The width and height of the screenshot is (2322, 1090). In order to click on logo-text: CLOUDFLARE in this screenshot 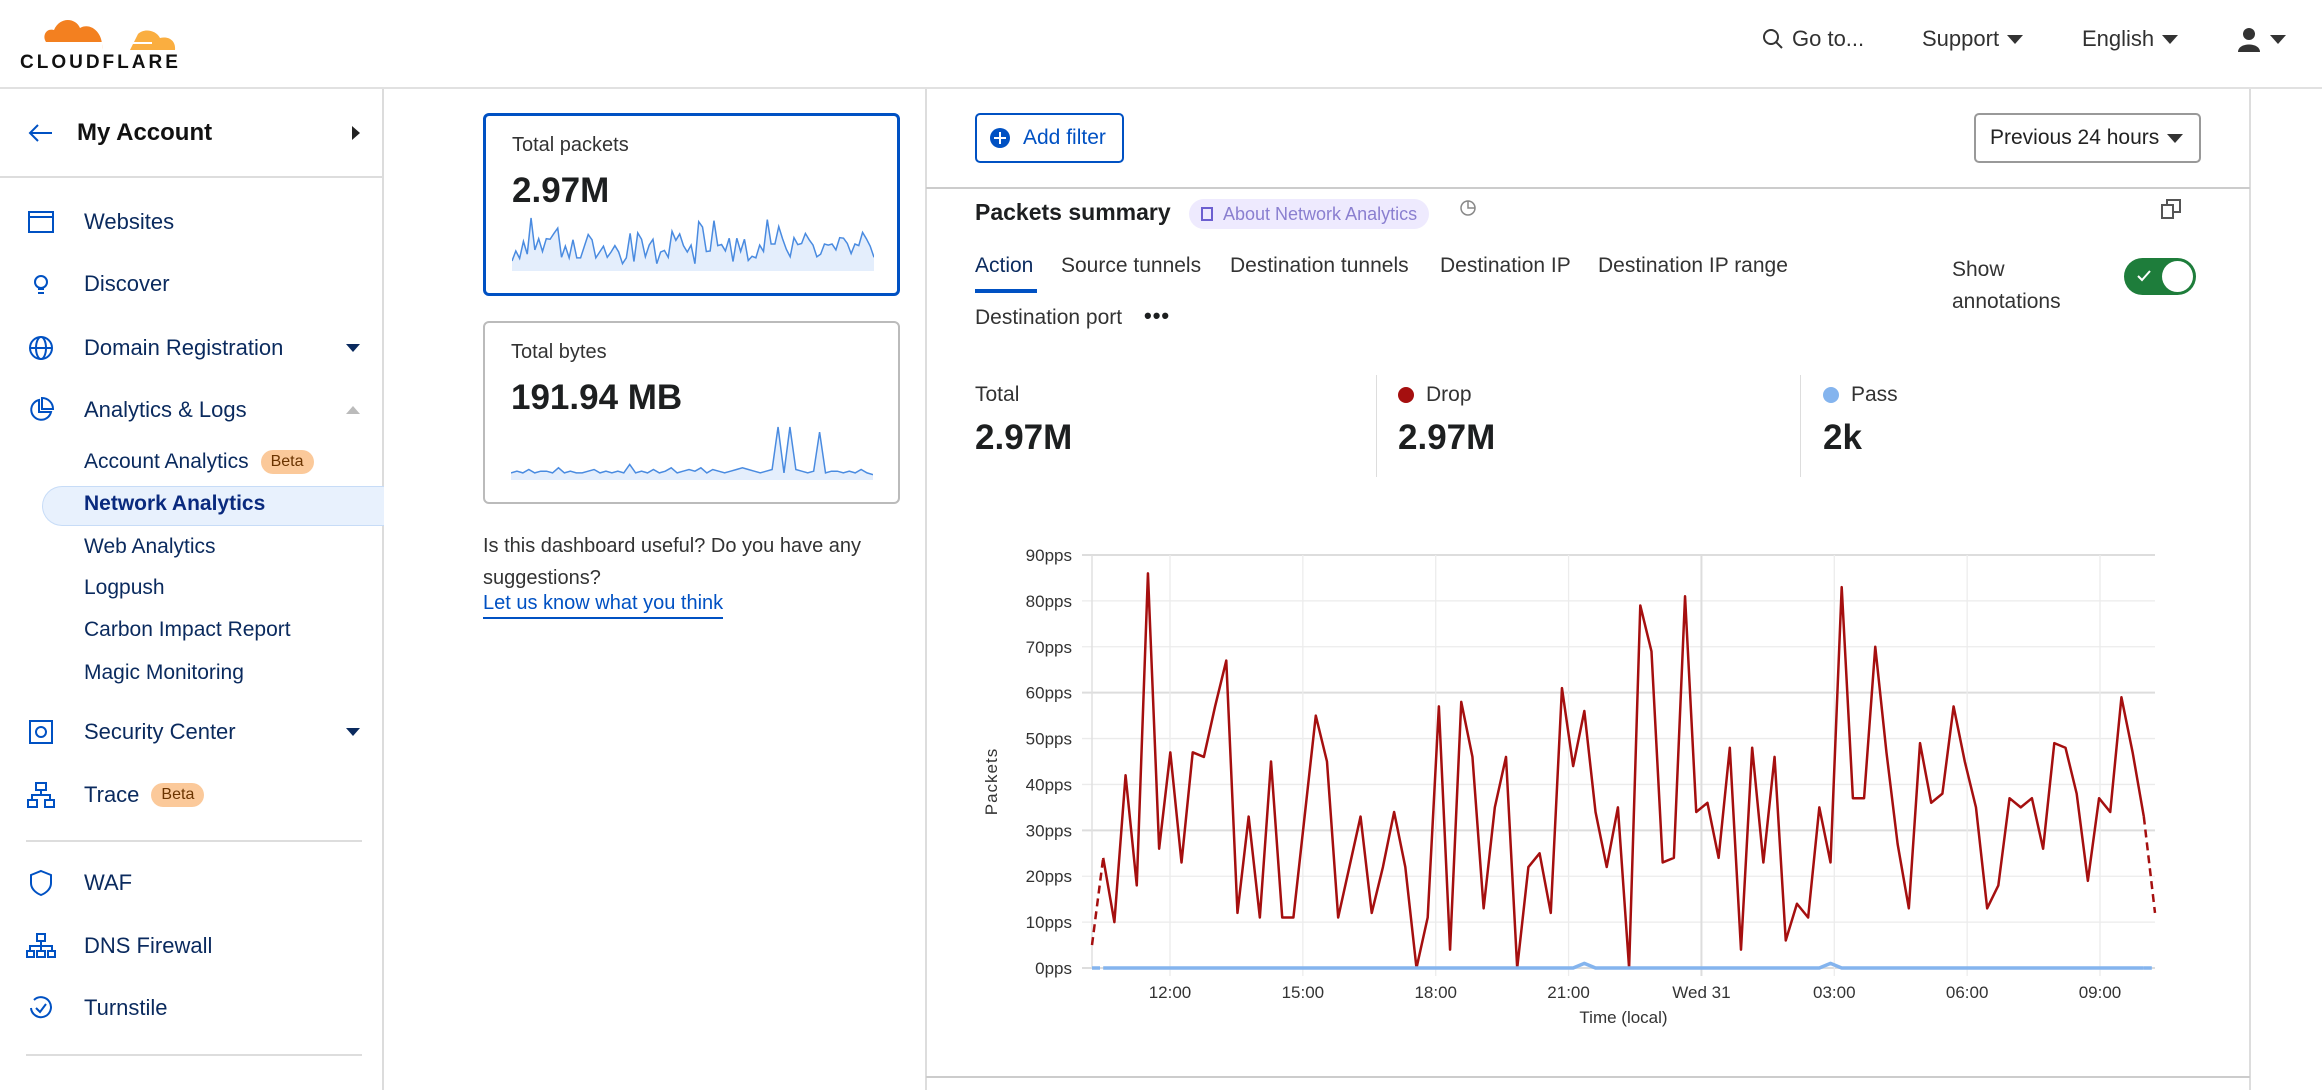, I will do `click(100, 62)`.